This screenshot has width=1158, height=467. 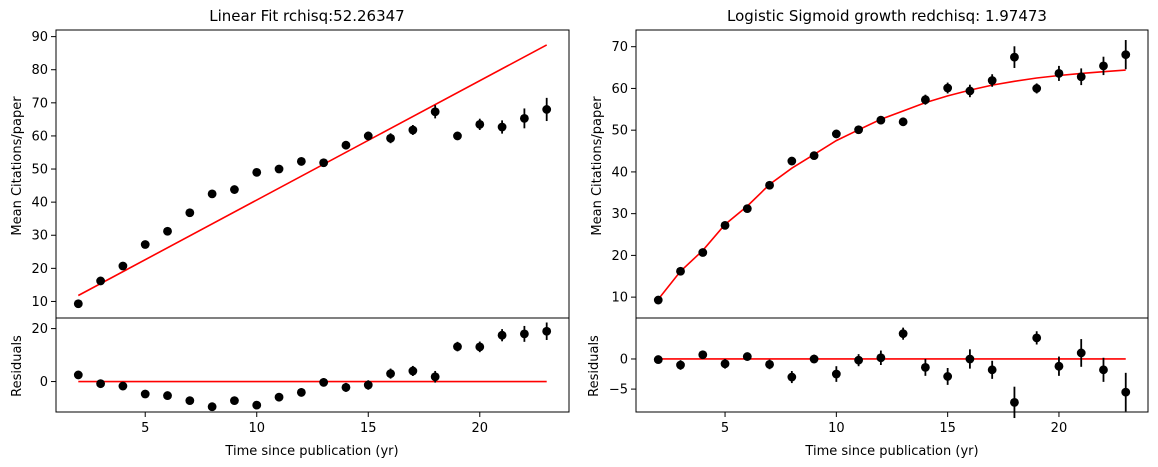 I want to click on residual-y-tick-label-left: 20, so click(x=39, y=329).